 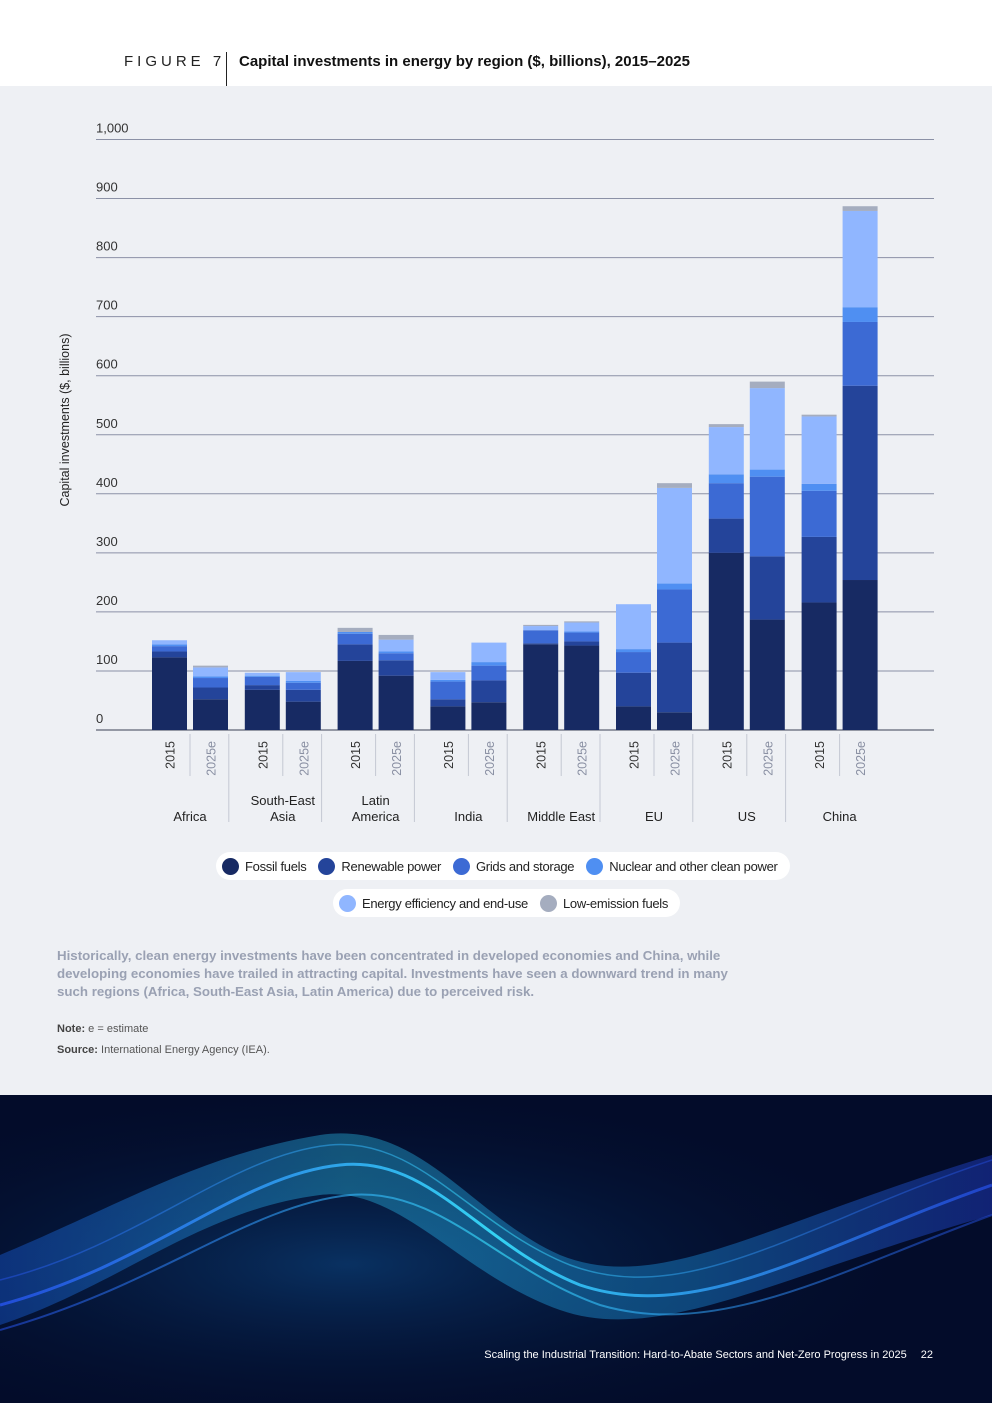 What do you see at coordinates (107, 305) in the screenshot?
I see `y-tick-label: 700` at bounding box center [107, 305].